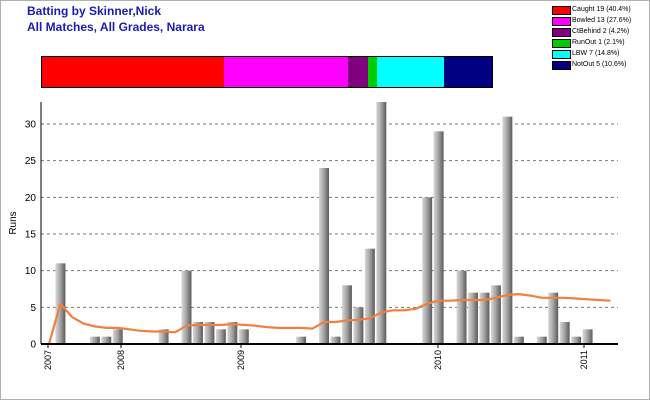 This screenshot has height=400, width=650. Describe the element at coordinates (31, 235) in the screenshot. I see `y-tick-label: 15` at that location.